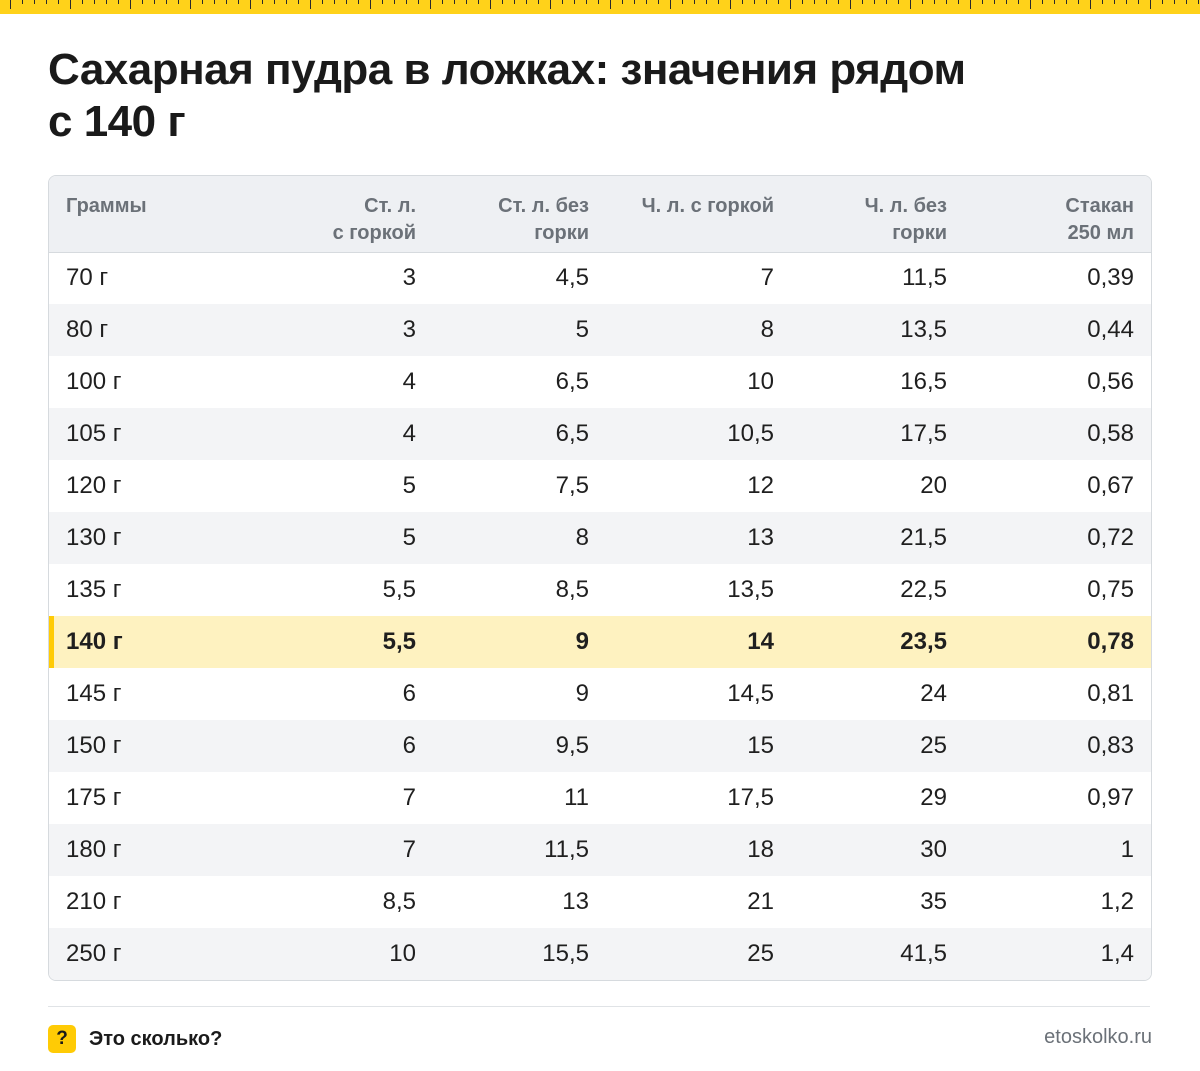 The width and height of the screenshot is (1200, 1071). Describe the element at coordinates (600, 330) in the screenshot. I see `table-row: 80 г 3 5 8 13,5 0,44` at that location.